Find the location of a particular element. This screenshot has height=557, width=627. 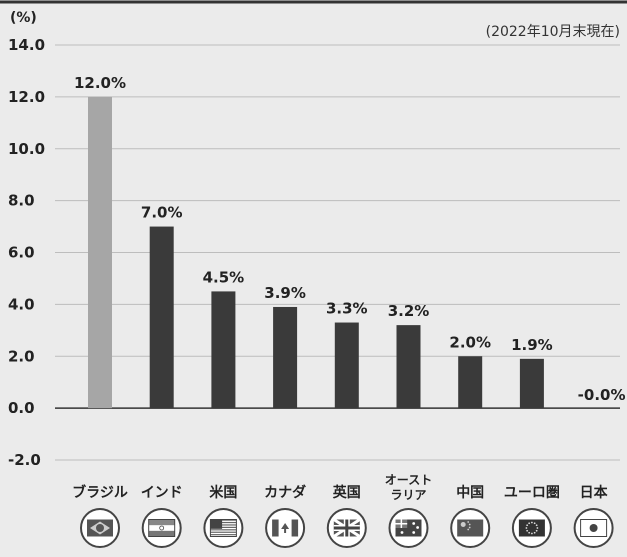

y-tick-label: 12.0 is located at coordinates (26, 97).